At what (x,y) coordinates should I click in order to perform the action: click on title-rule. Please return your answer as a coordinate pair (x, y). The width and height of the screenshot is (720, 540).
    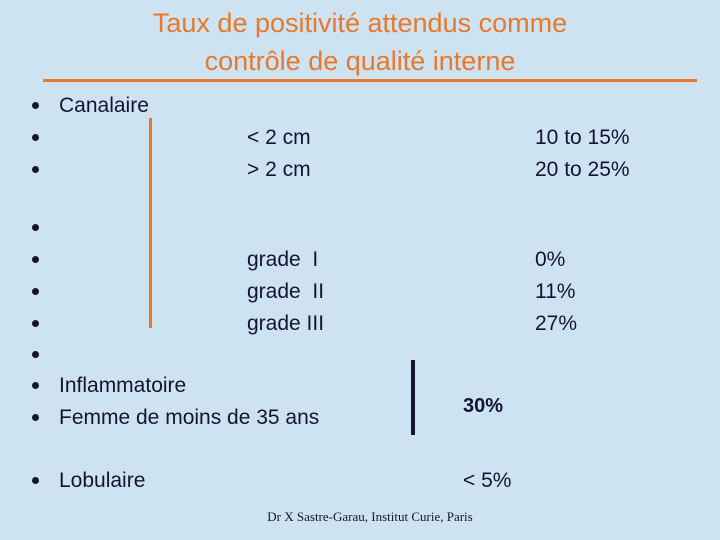
    Looking at the image, I should click on (370, 80).